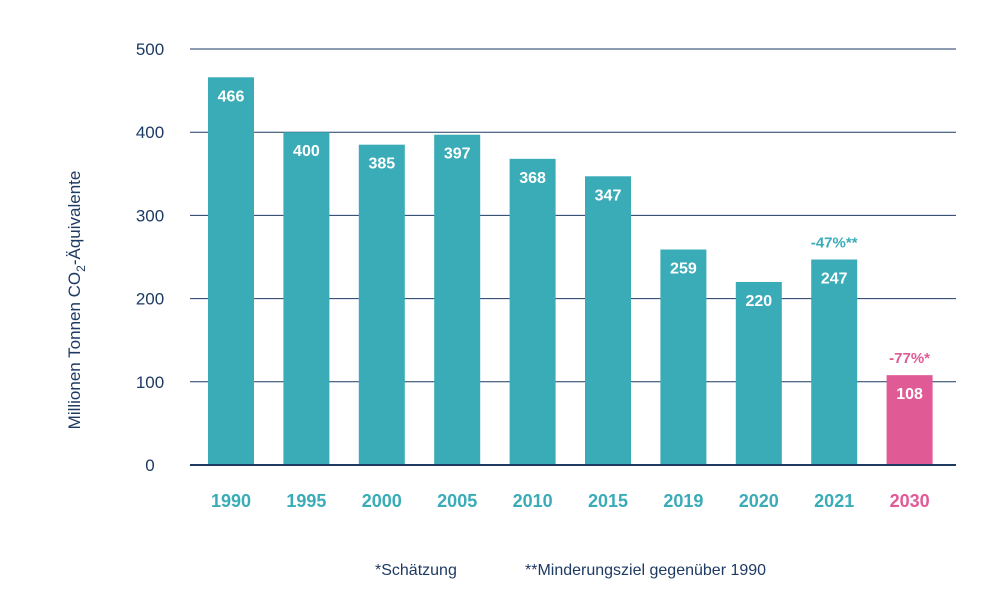 This screenshot has height=616, width=1000. What do you see at coordinates (608, 195) in the screenshot?
I see `bar-value-label-2015: 347` at bounding box center [608, 195].